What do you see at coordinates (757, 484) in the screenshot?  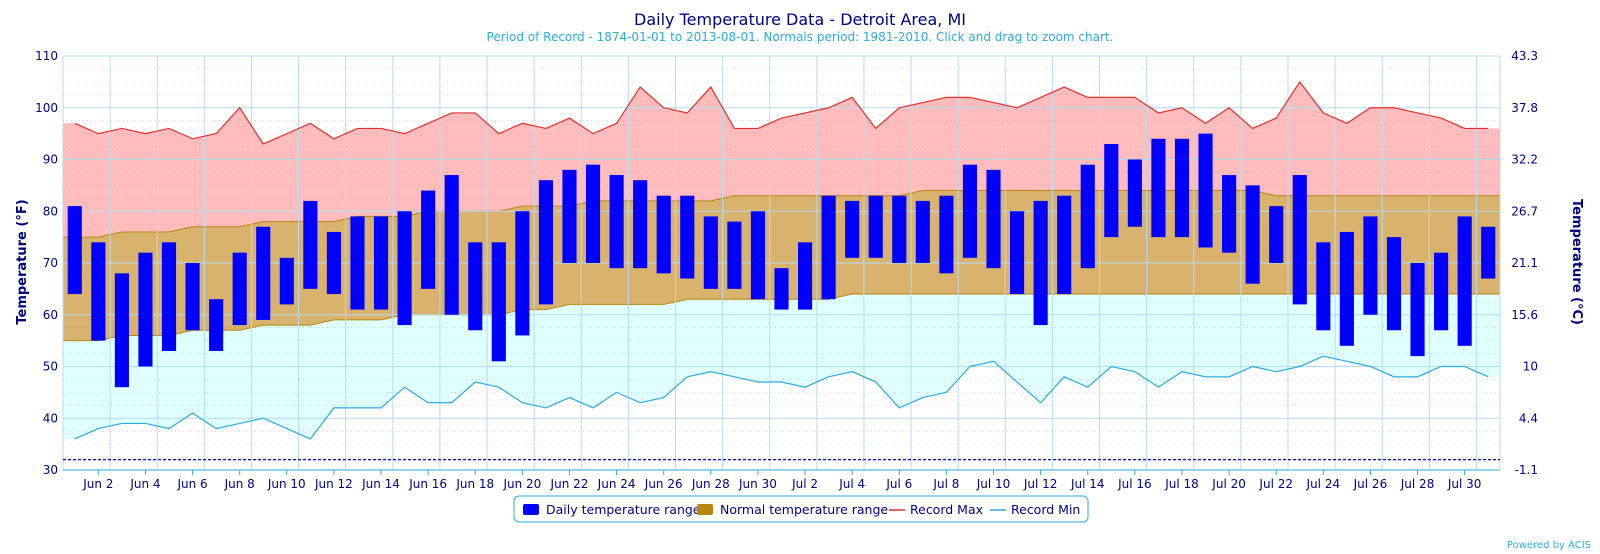 I see `x-tick-label: Jun 30` at bounding box center [757, 484].